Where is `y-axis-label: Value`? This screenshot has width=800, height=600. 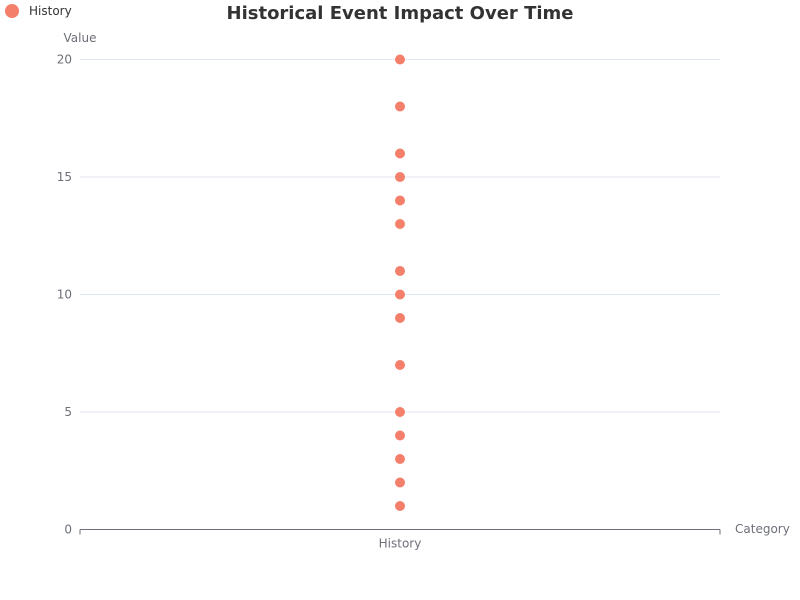
y-axis-label: Value is located at coordinates (80, 38).